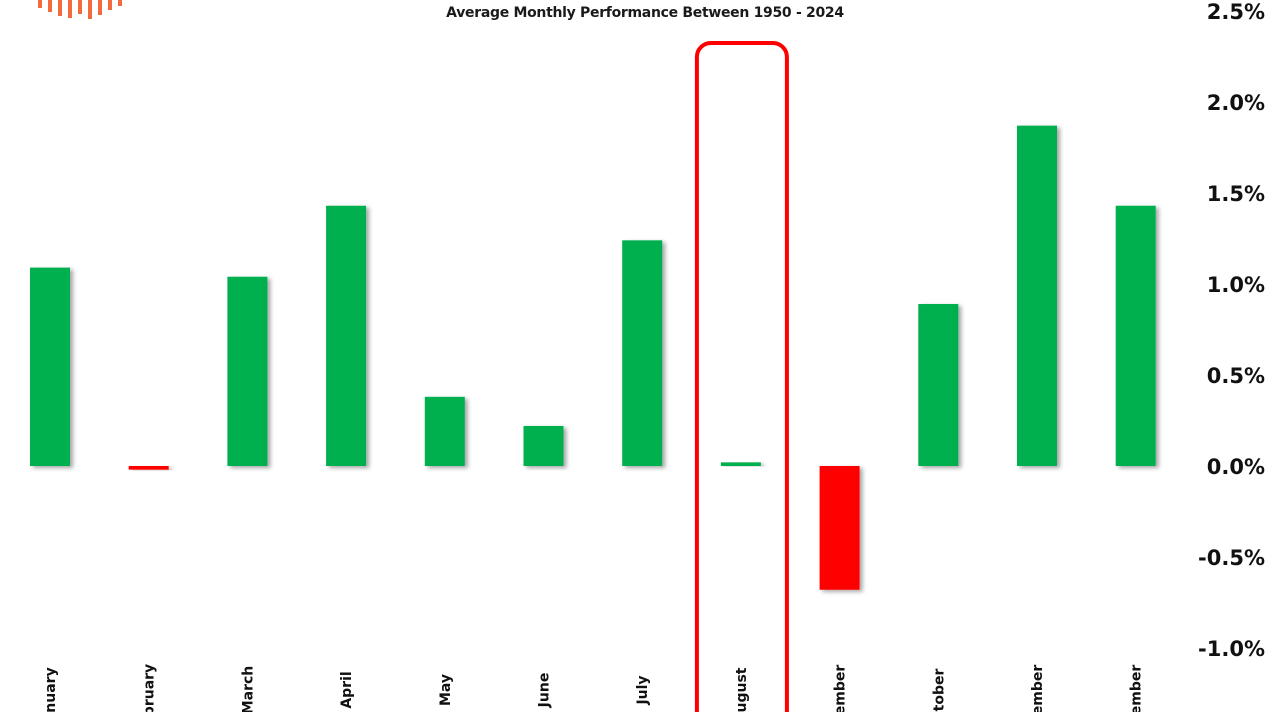 The height and width of the screenshot is (712, 1280). Describe the element at coordinates (1236, 194) in the screenshot. I see `y-tick-label: 1.5%` at that location.